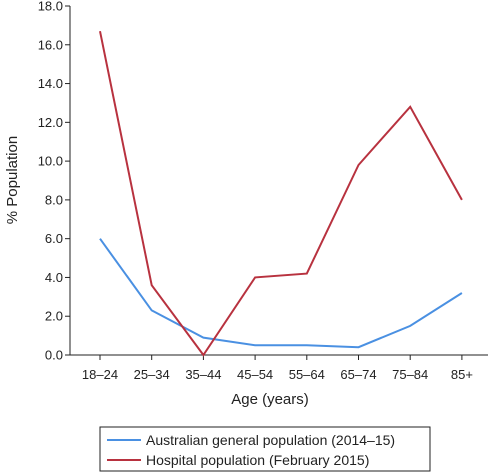 The width and height of the screenshot is (500, 474). I want to click on y-tick-label: 18.0, so click(50, 7).